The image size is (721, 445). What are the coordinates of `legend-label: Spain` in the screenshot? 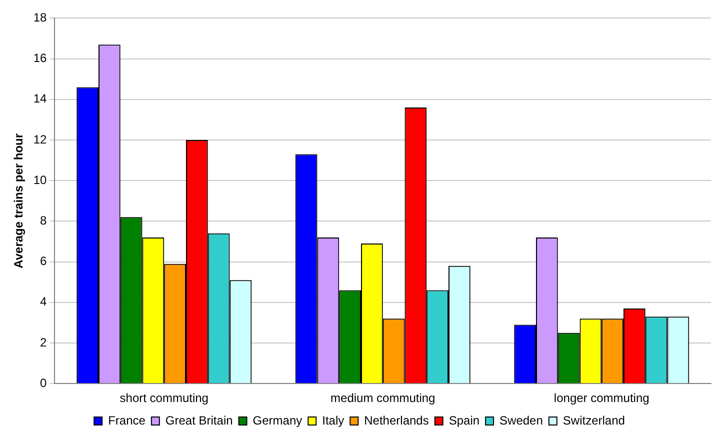 It's located at (464, 420).